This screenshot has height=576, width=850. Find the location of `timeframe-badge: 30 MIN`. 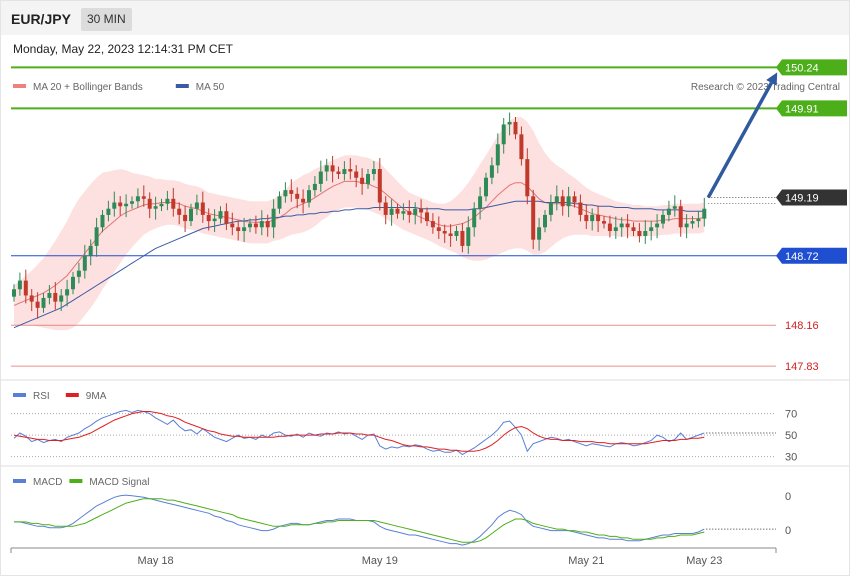

timeframe-badge: 30 MIN is located at coordinates (106, 19).